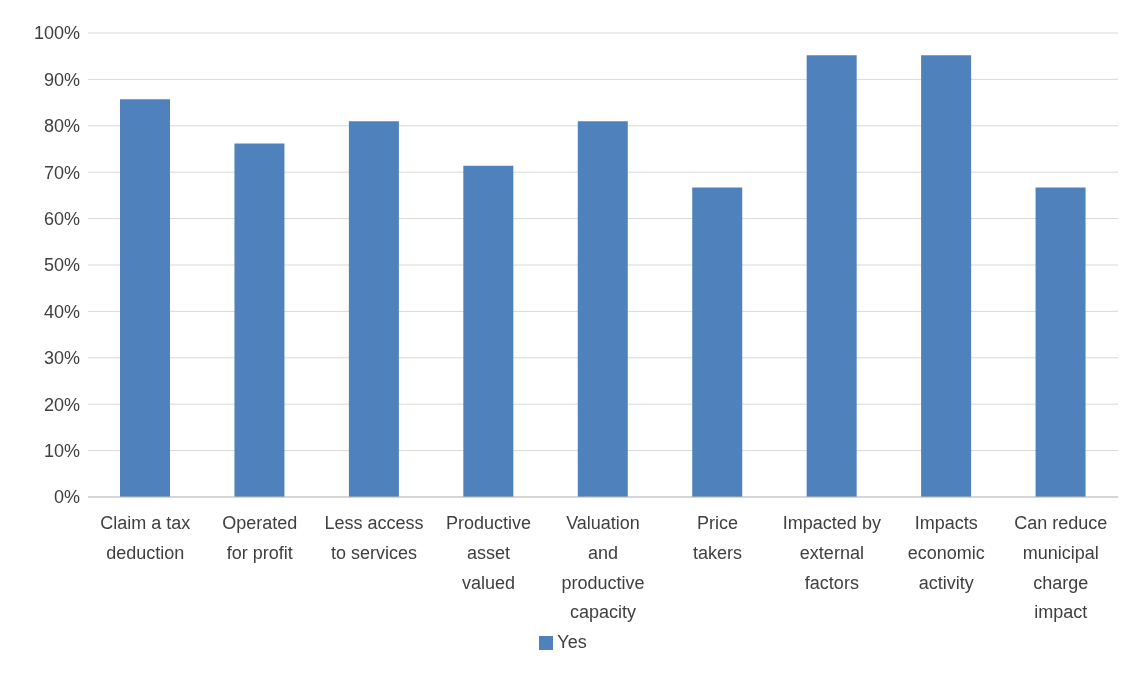 This screenshot has height=675, width=1146. What do you see at coordinates (61, 265) in the screenshot?
I see `y-tick-label: 50%` at bounding box center [61, 265].